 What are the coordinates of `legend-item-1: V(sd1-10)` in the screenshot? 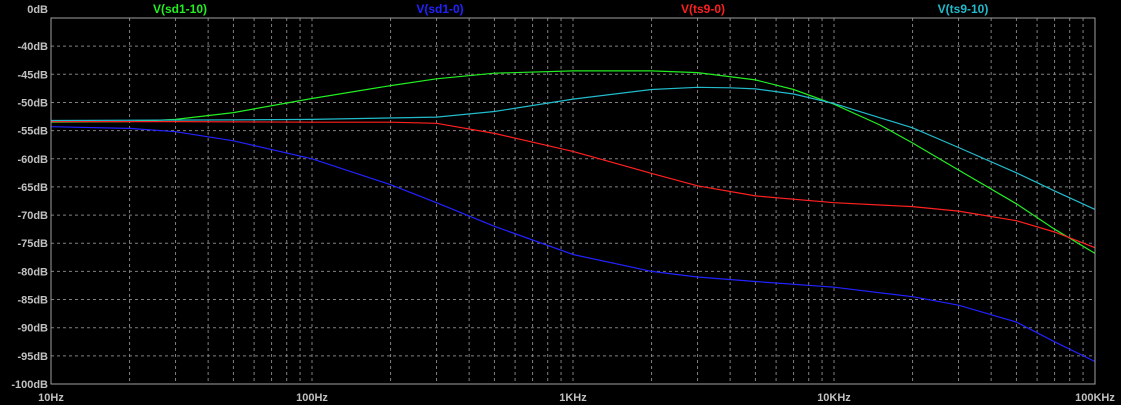 It's located at (180, 9).